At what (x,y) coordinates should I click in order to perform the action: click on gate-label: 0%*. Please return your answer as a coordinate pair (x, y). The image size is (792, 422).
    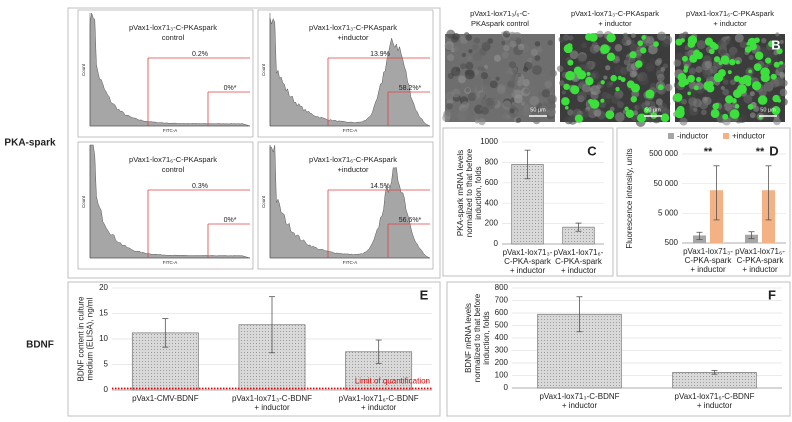
    Looking at the image, I should click on (230, 88).